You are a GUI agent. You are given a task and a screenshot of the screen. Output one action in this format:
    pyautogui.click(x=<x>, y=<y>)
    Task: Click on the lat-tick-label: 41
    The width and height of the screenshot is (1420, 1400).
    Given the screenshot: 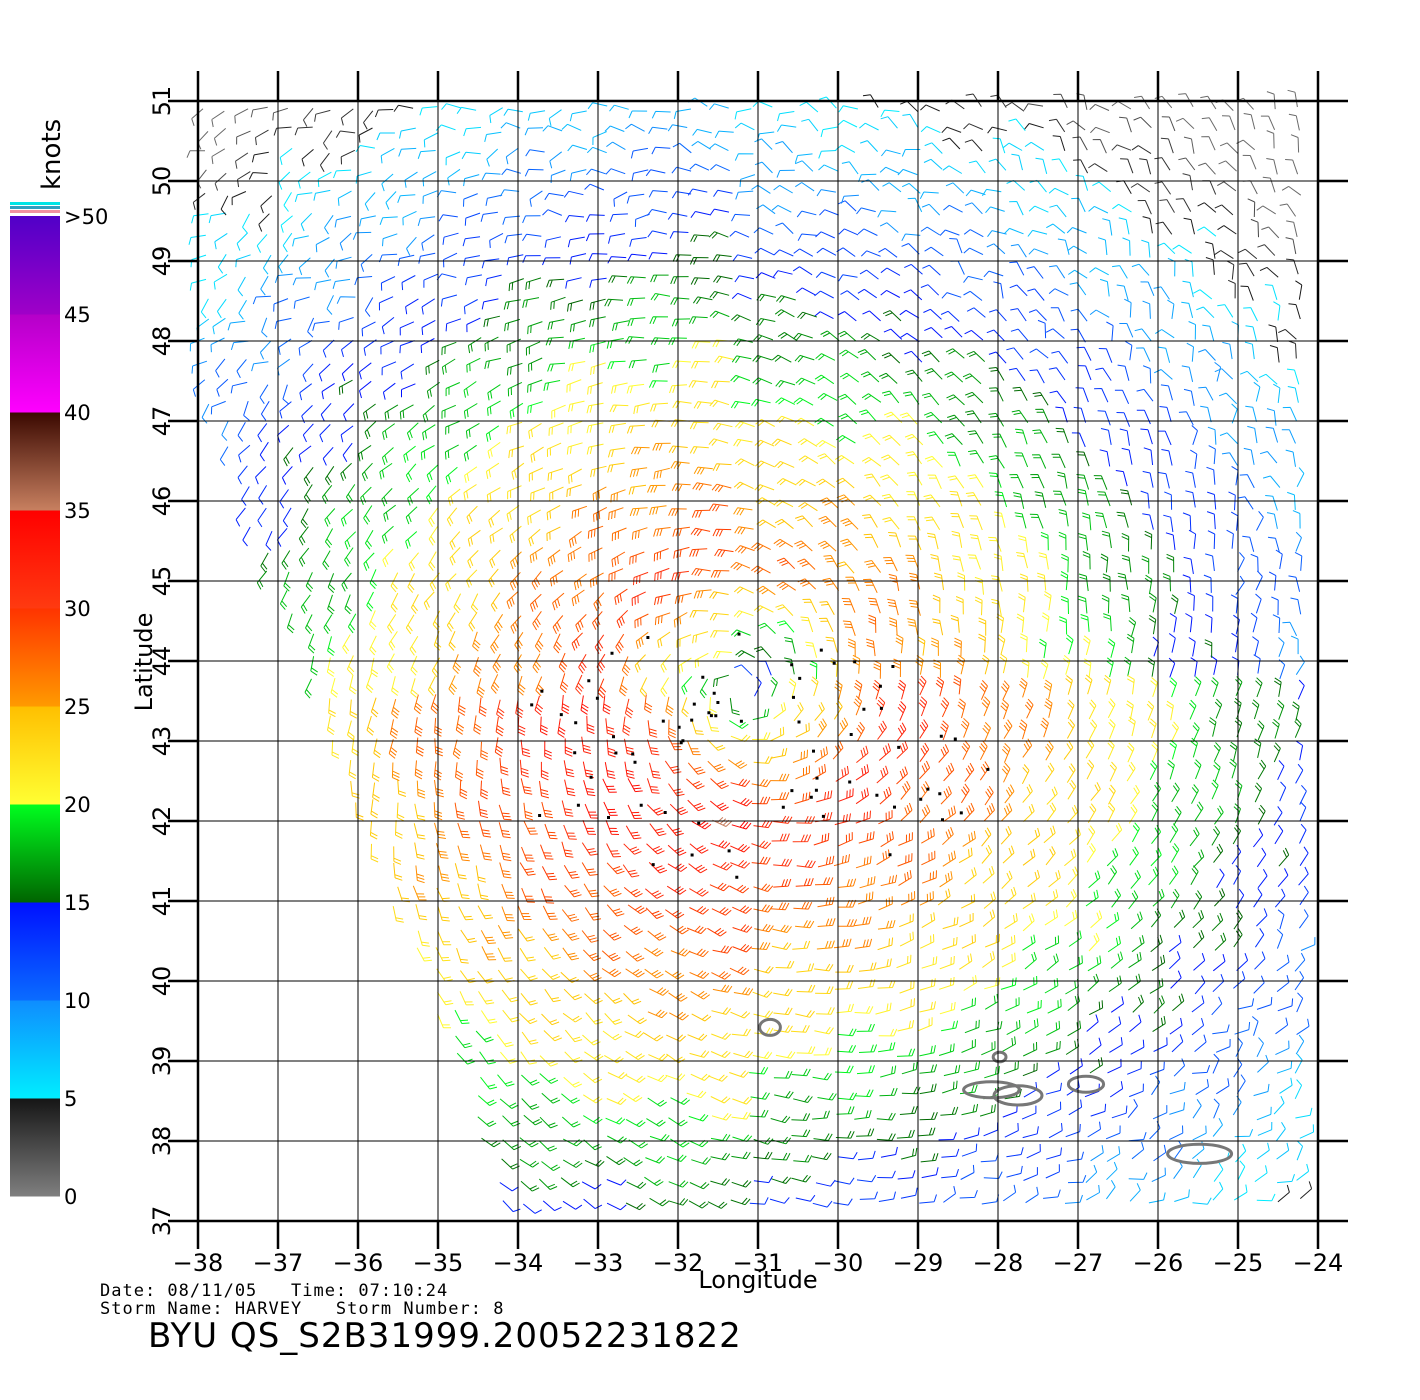 What is the action you would take?
    pyautogui.click(x=162, y=901)
    